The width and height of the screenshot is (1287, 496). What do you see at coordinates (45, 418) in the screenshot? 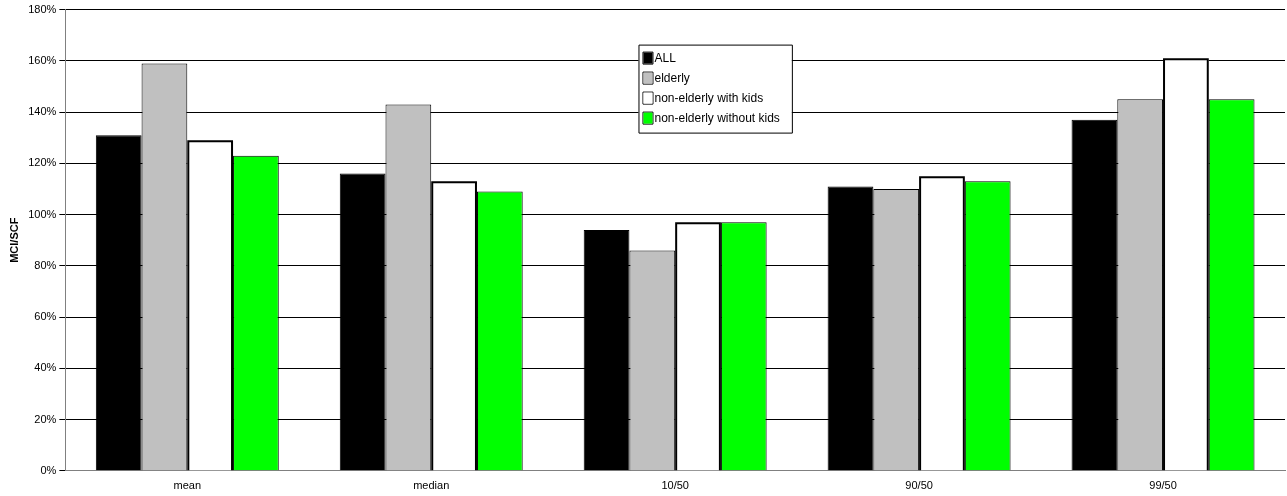
I see `y-tick-label: 20%` at bounding box center [45, 418].